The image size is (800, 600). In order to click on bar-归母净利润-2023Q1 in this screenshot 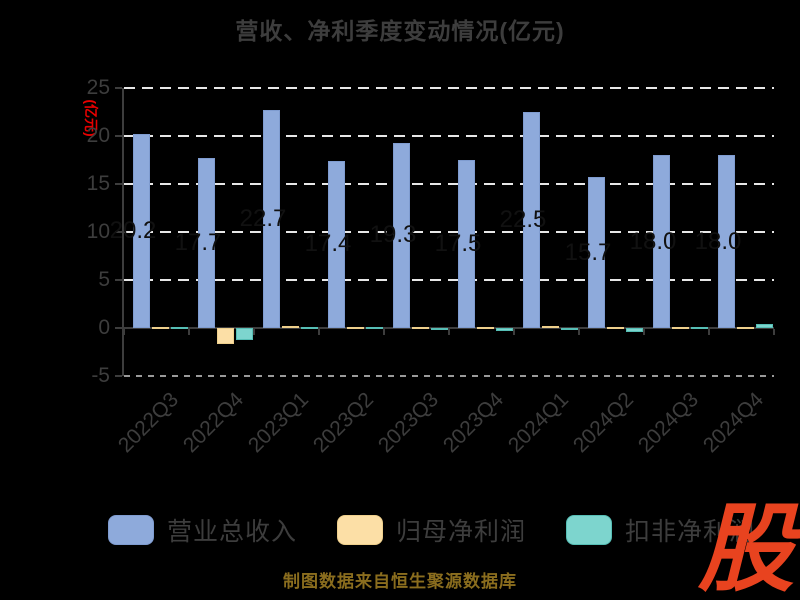, I will do `click(290, 327)`.